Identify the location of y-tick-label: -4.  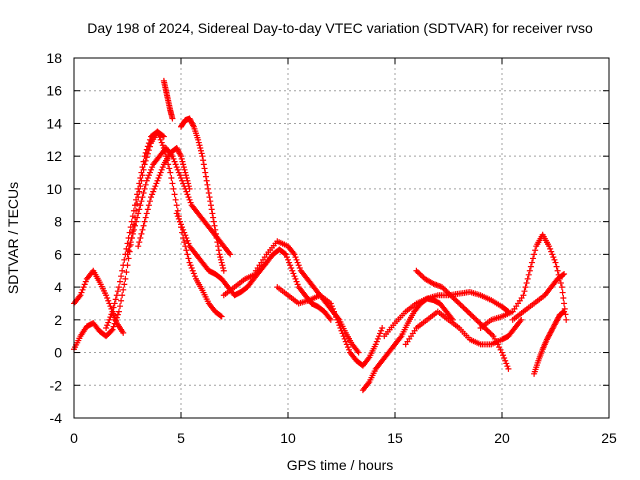
(56, 418).